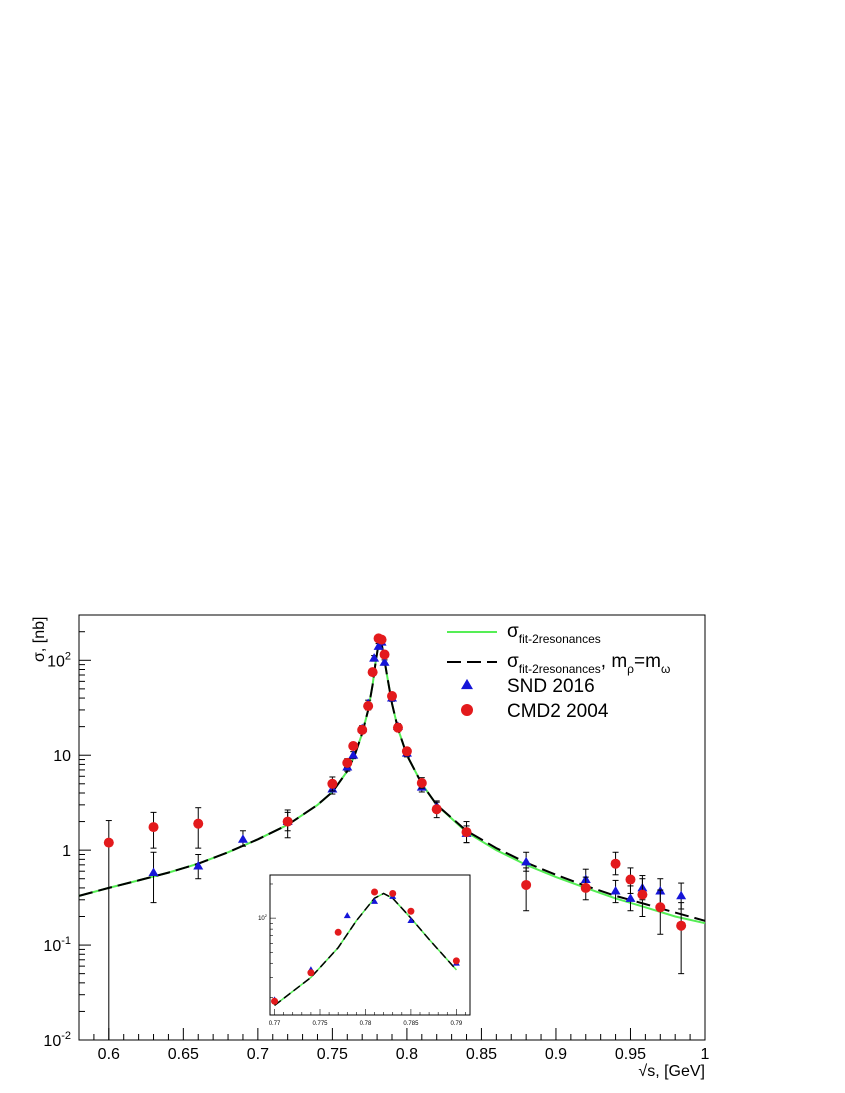  Describe the element at coordinates (588, 663) in the screenshot. I see `legend-entry: σfit-2resonances, mρ=mω` at that location.